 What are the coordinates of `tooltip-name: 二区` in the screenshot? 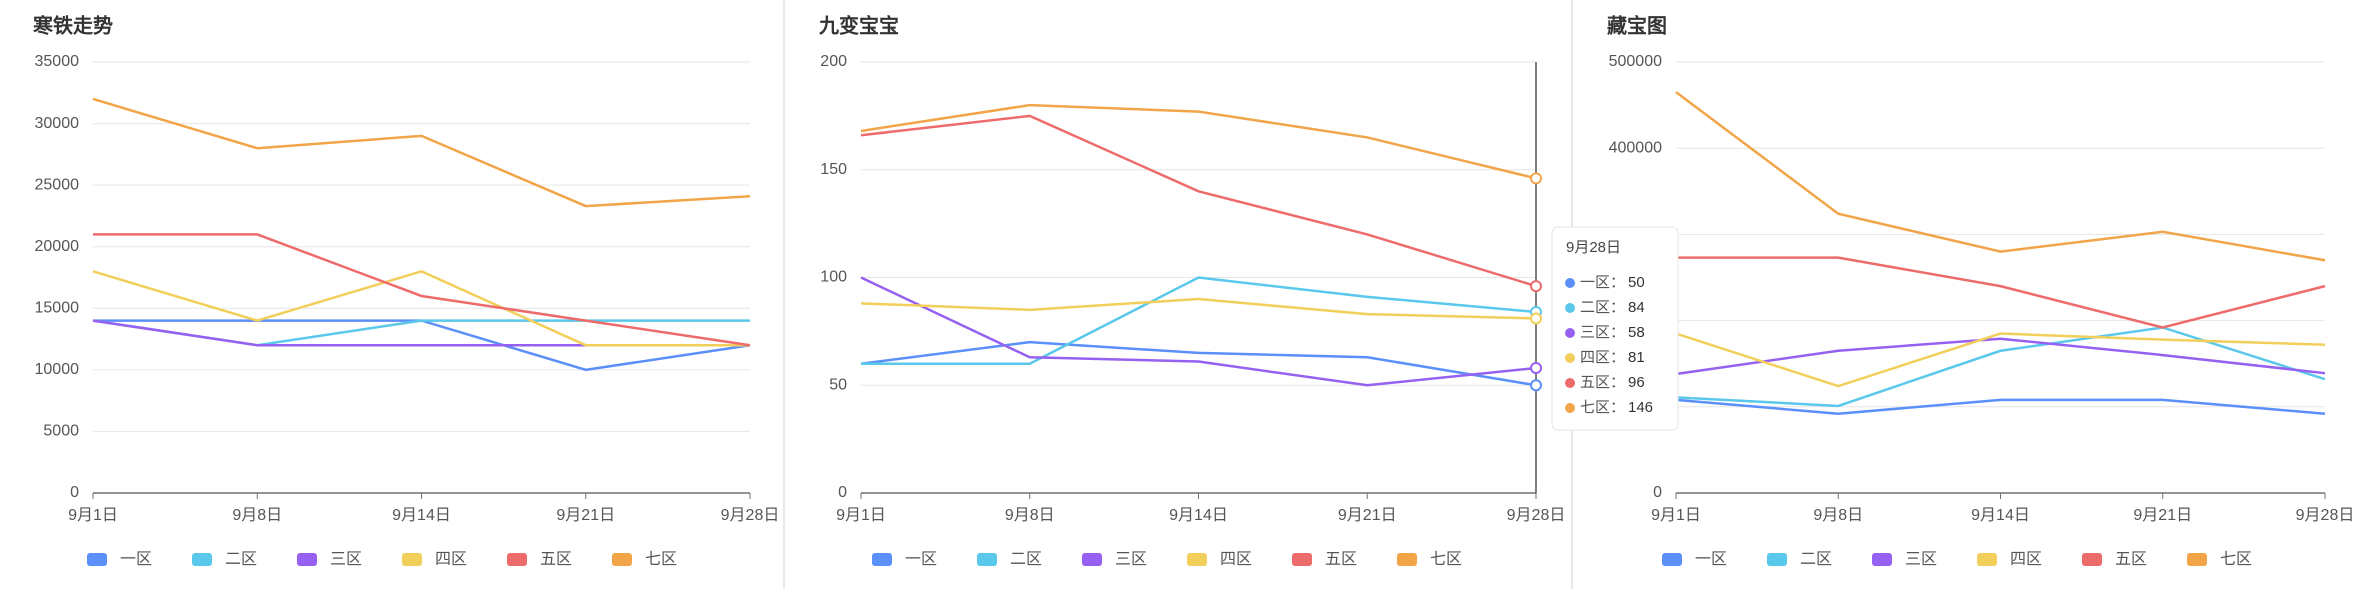 It's located at (1595, 307).